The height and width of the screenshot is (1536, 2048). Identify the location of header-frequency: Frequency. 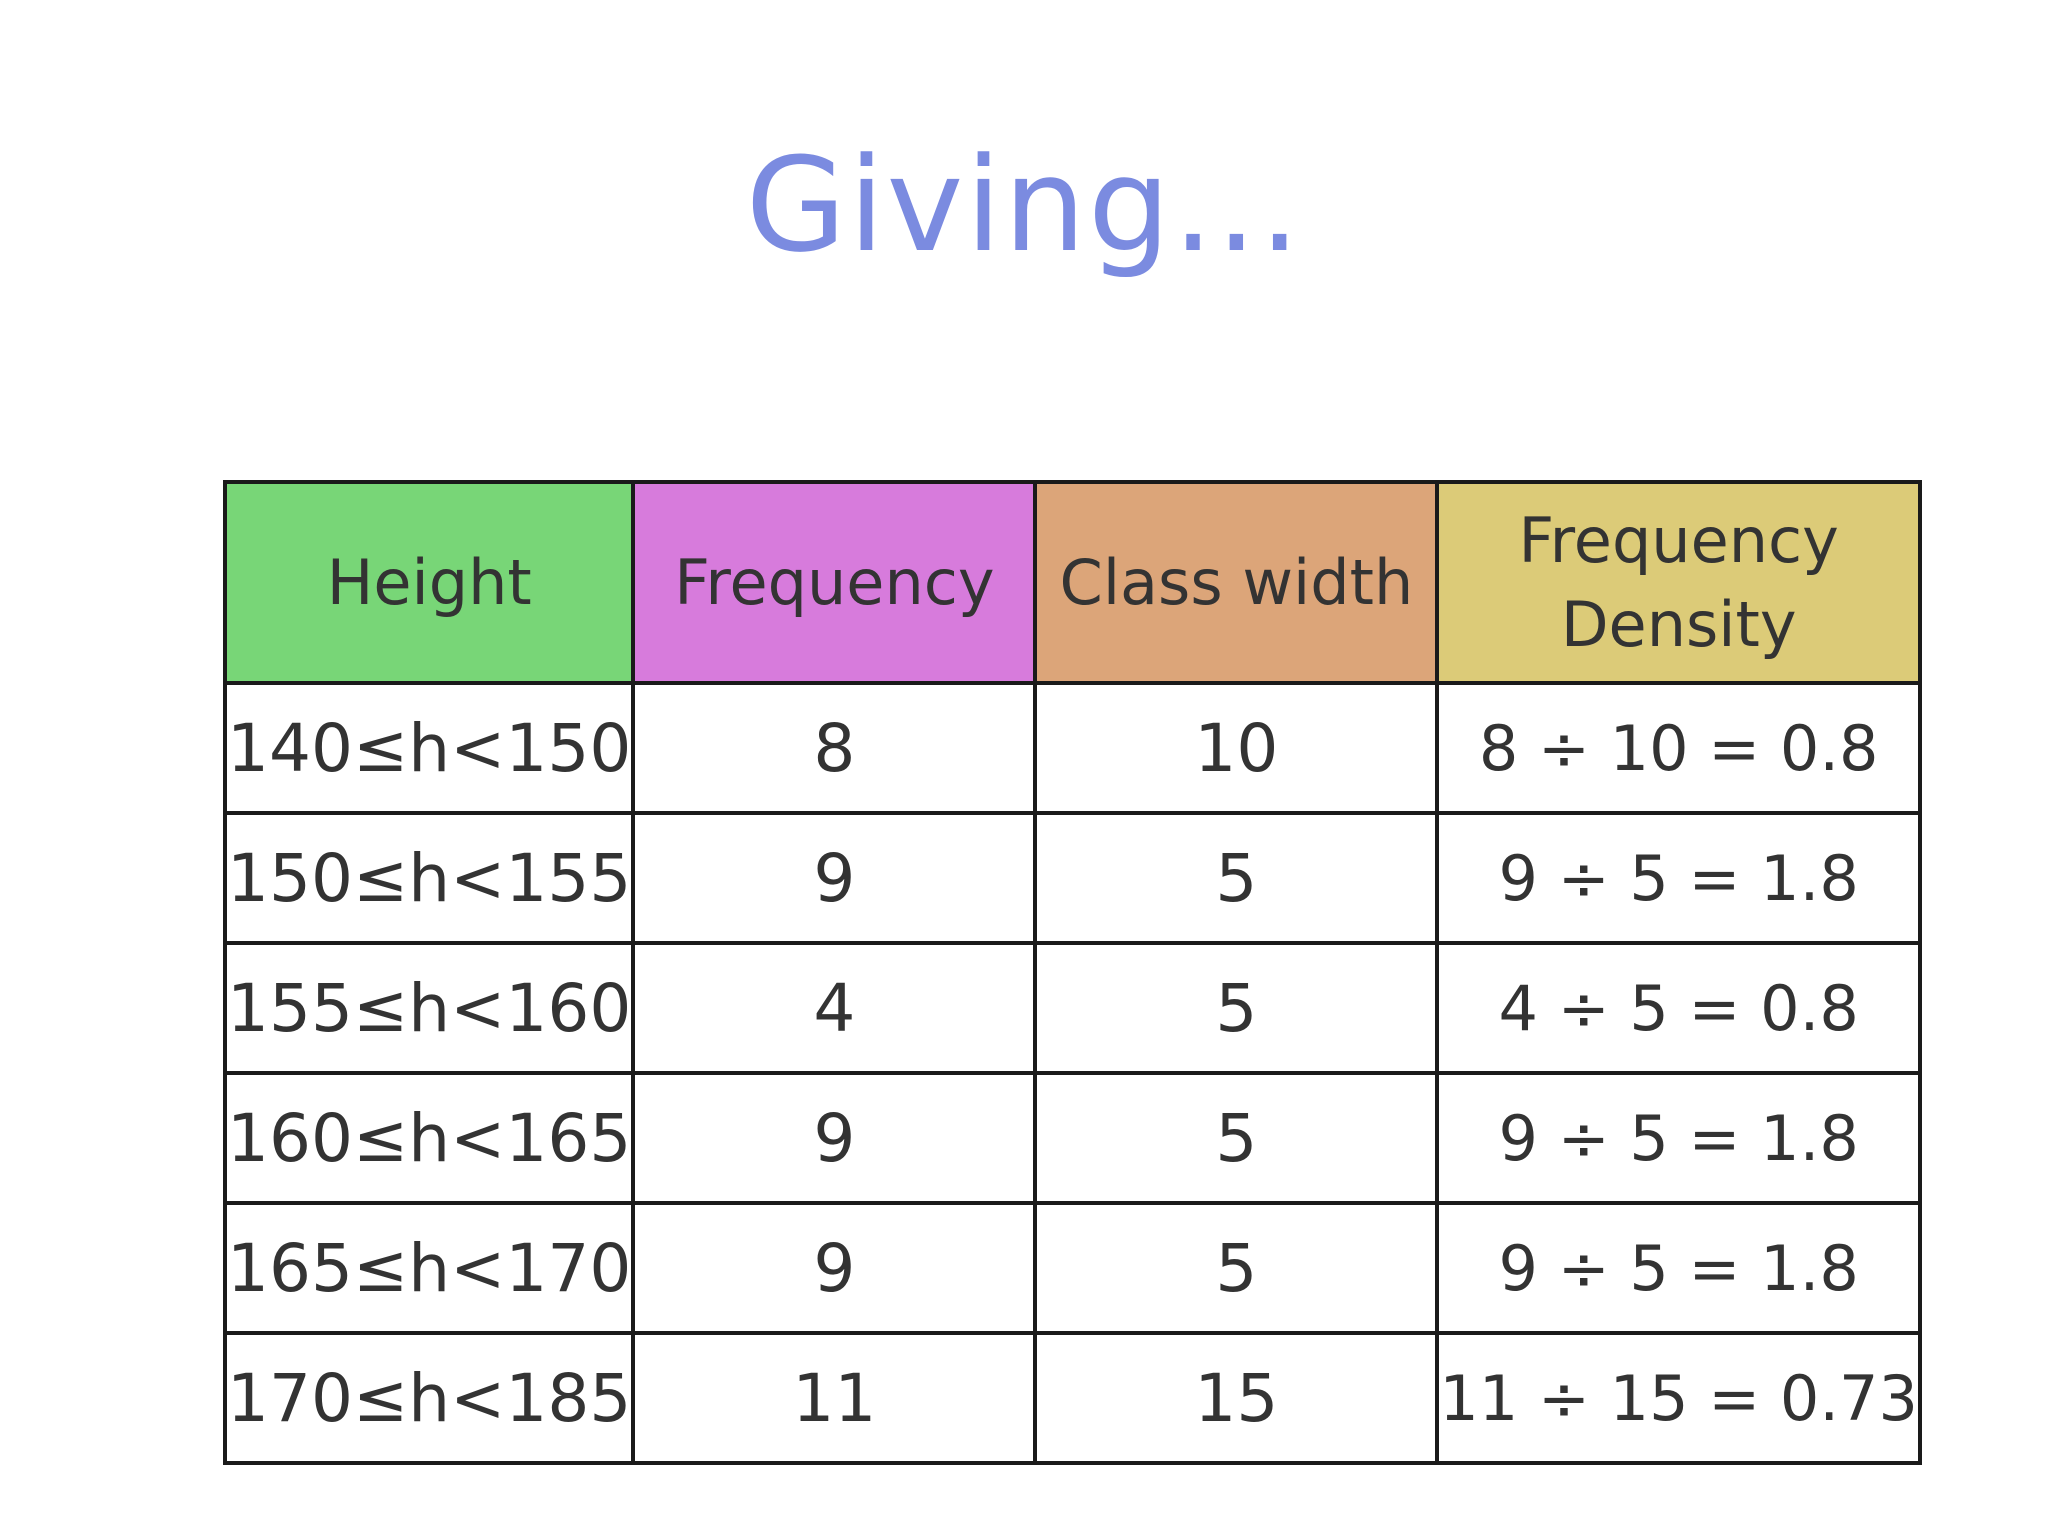
(834, 582).